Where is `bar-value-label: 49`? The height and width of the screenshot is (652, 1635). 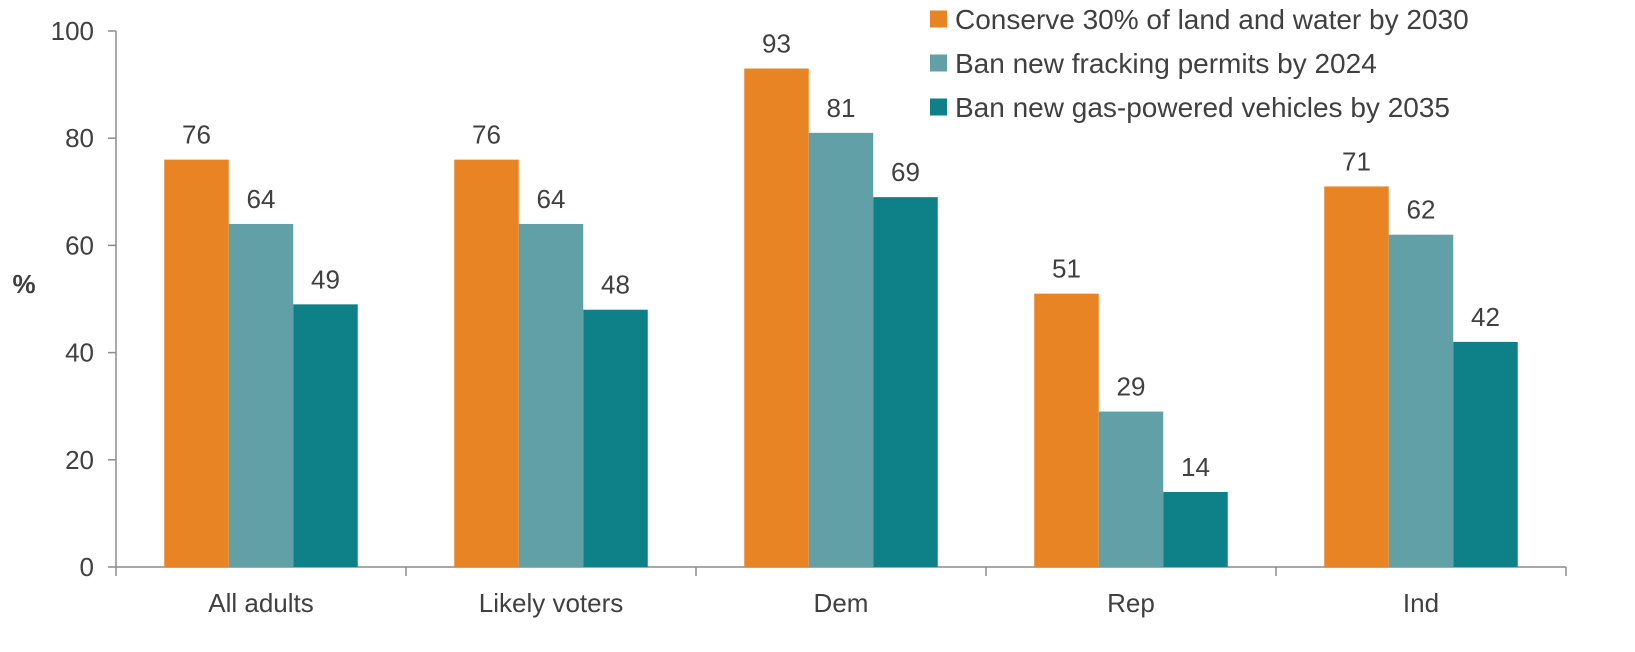 bar-value-label: 49 is located at coordinates (325, 279).